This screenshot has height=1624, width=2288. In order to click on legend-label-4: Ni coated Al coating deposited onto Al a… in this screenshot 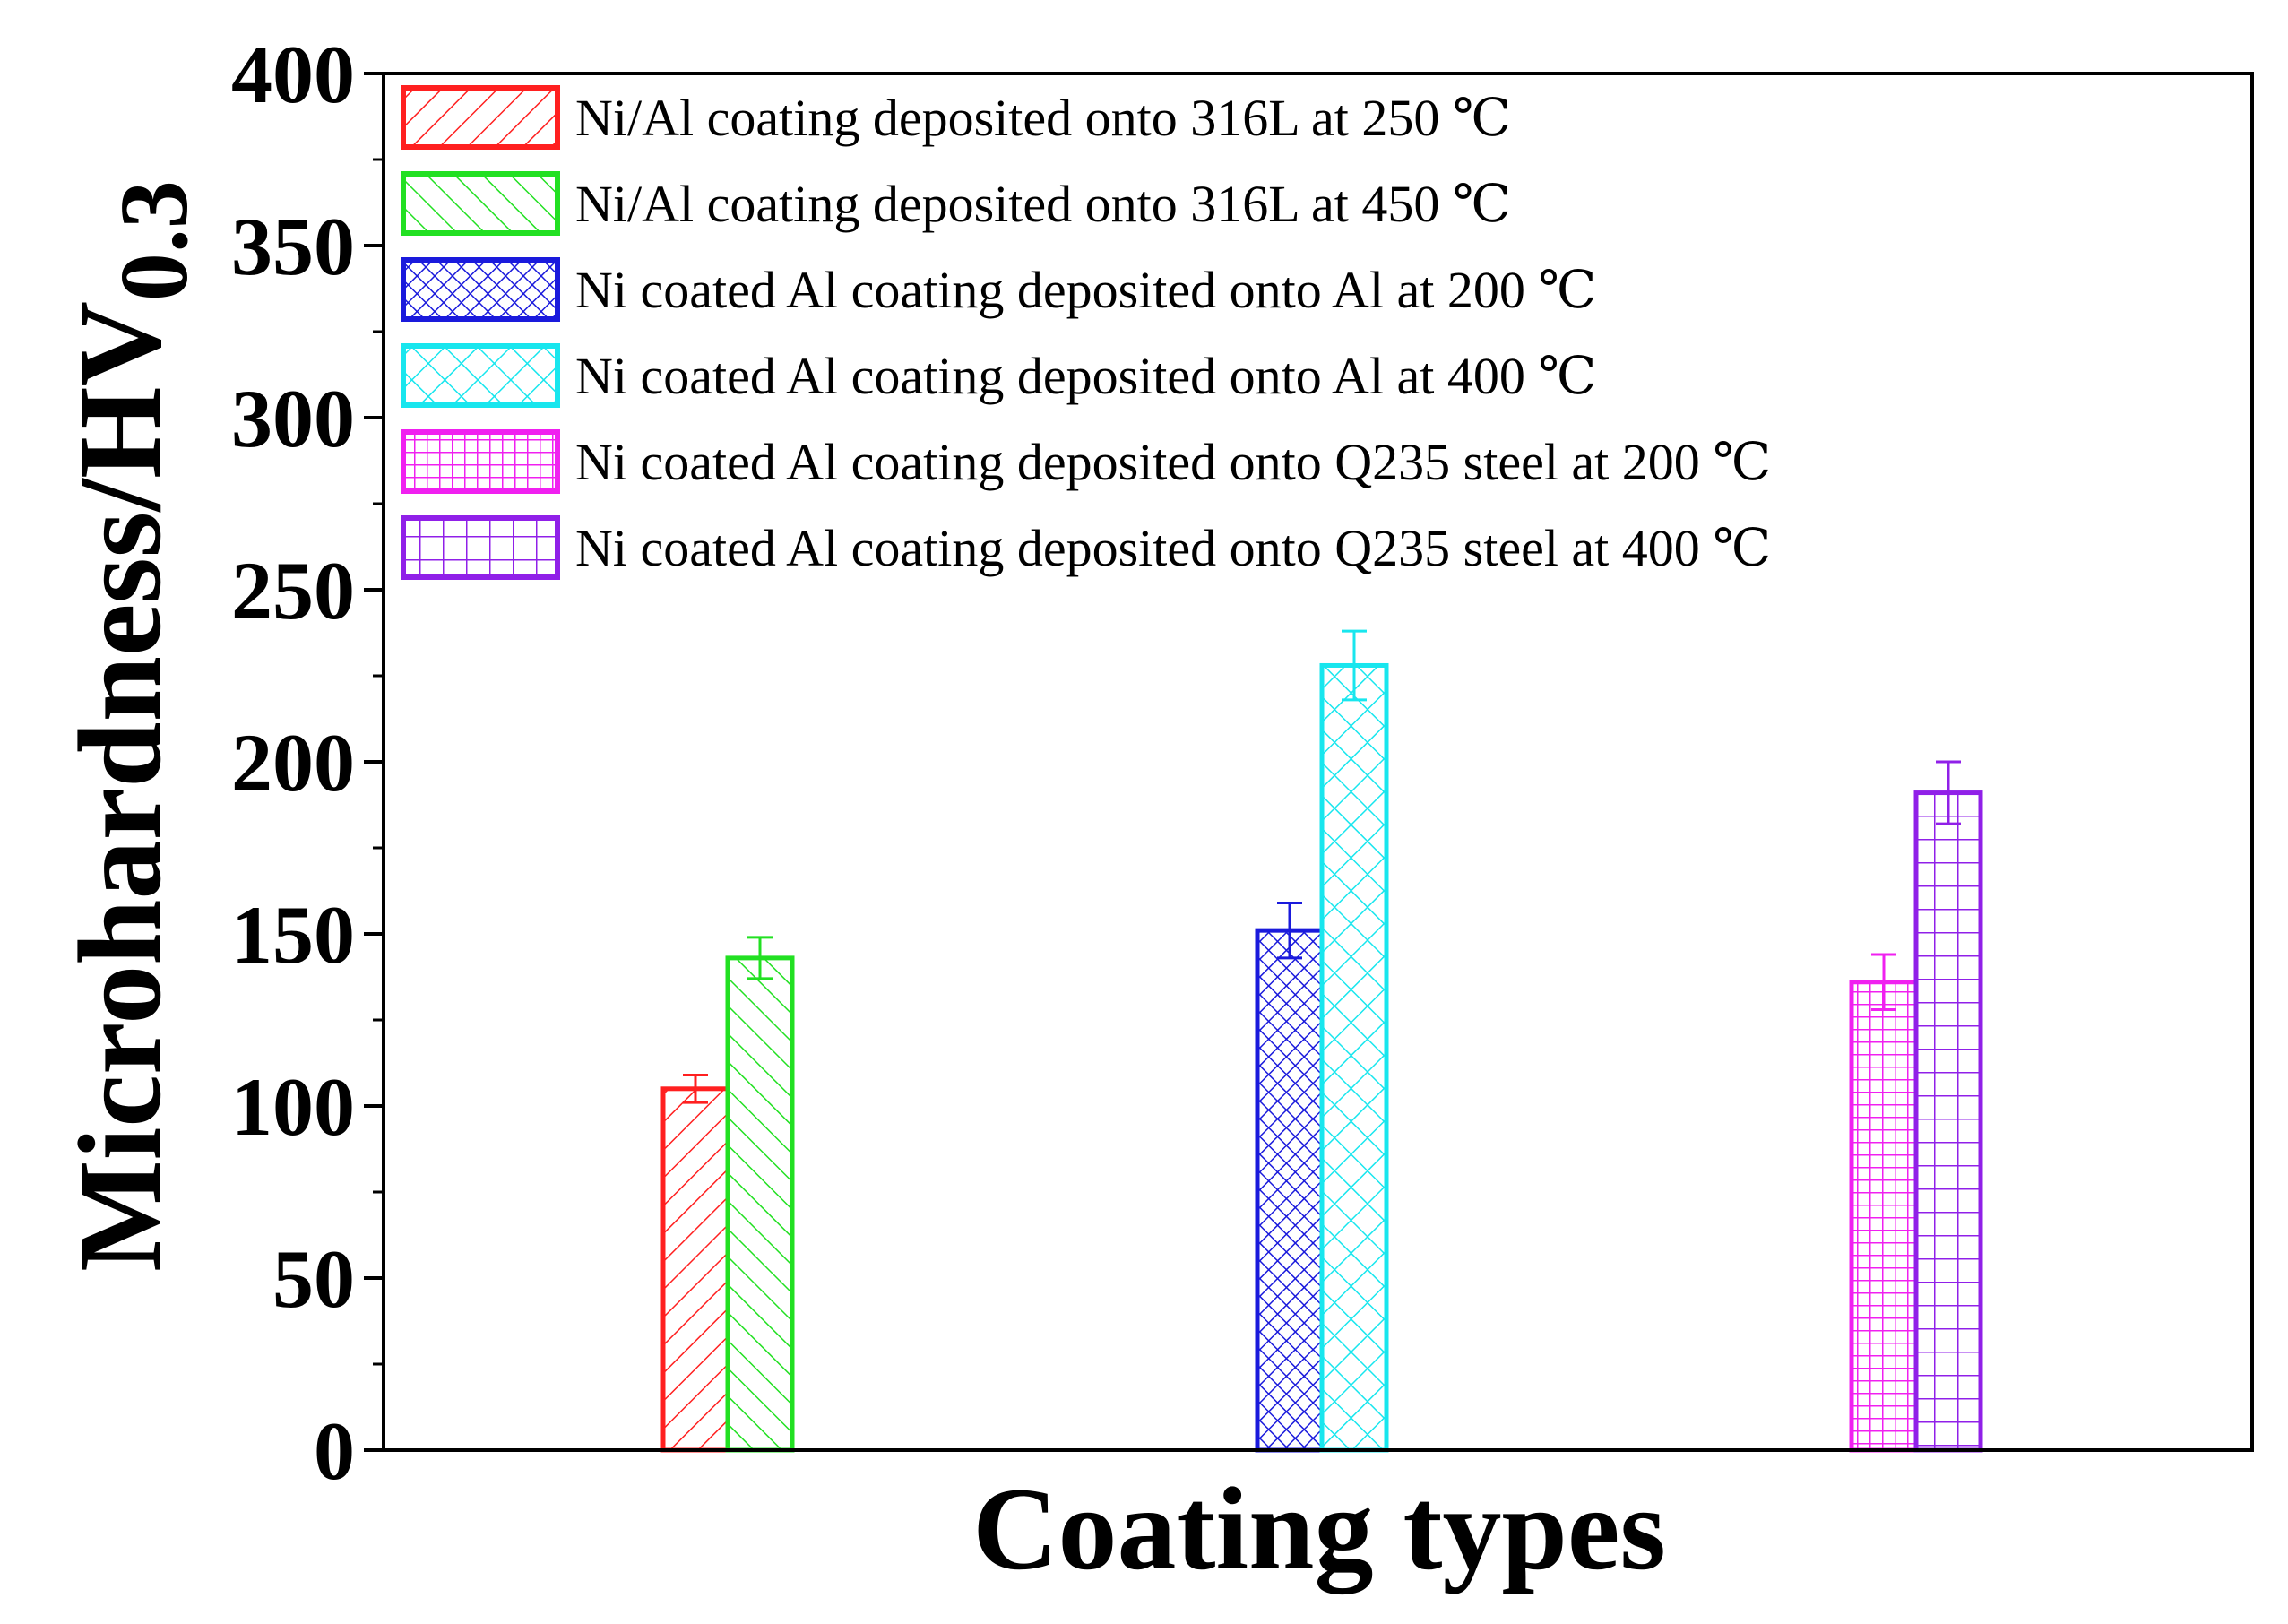, I will do `click(1085, 376)`.